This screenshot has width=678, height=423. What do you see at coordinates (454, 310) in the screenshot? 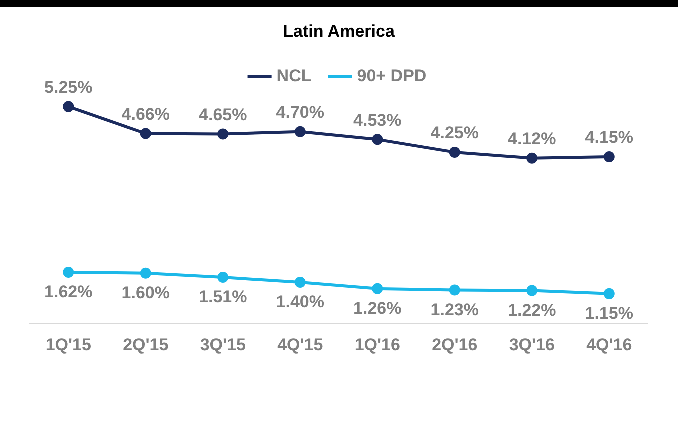
I see `data-label: 1.23%` at bounding box center [454, 310].